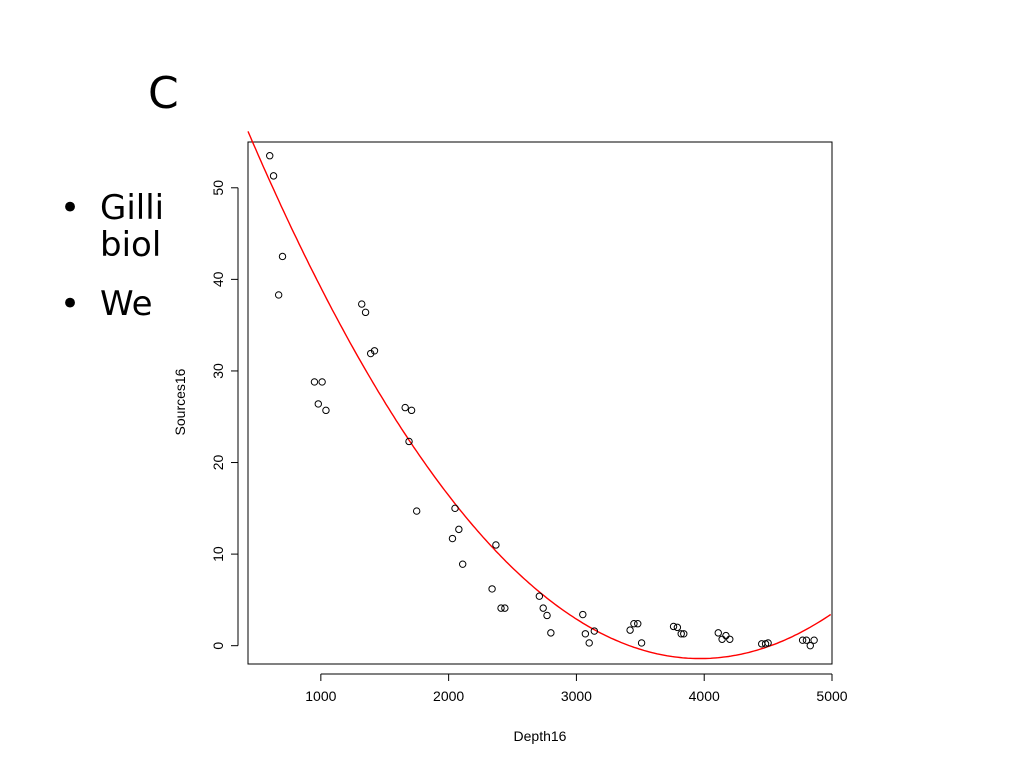  I want to click on y-tick-label: 20, so click(218, 463).